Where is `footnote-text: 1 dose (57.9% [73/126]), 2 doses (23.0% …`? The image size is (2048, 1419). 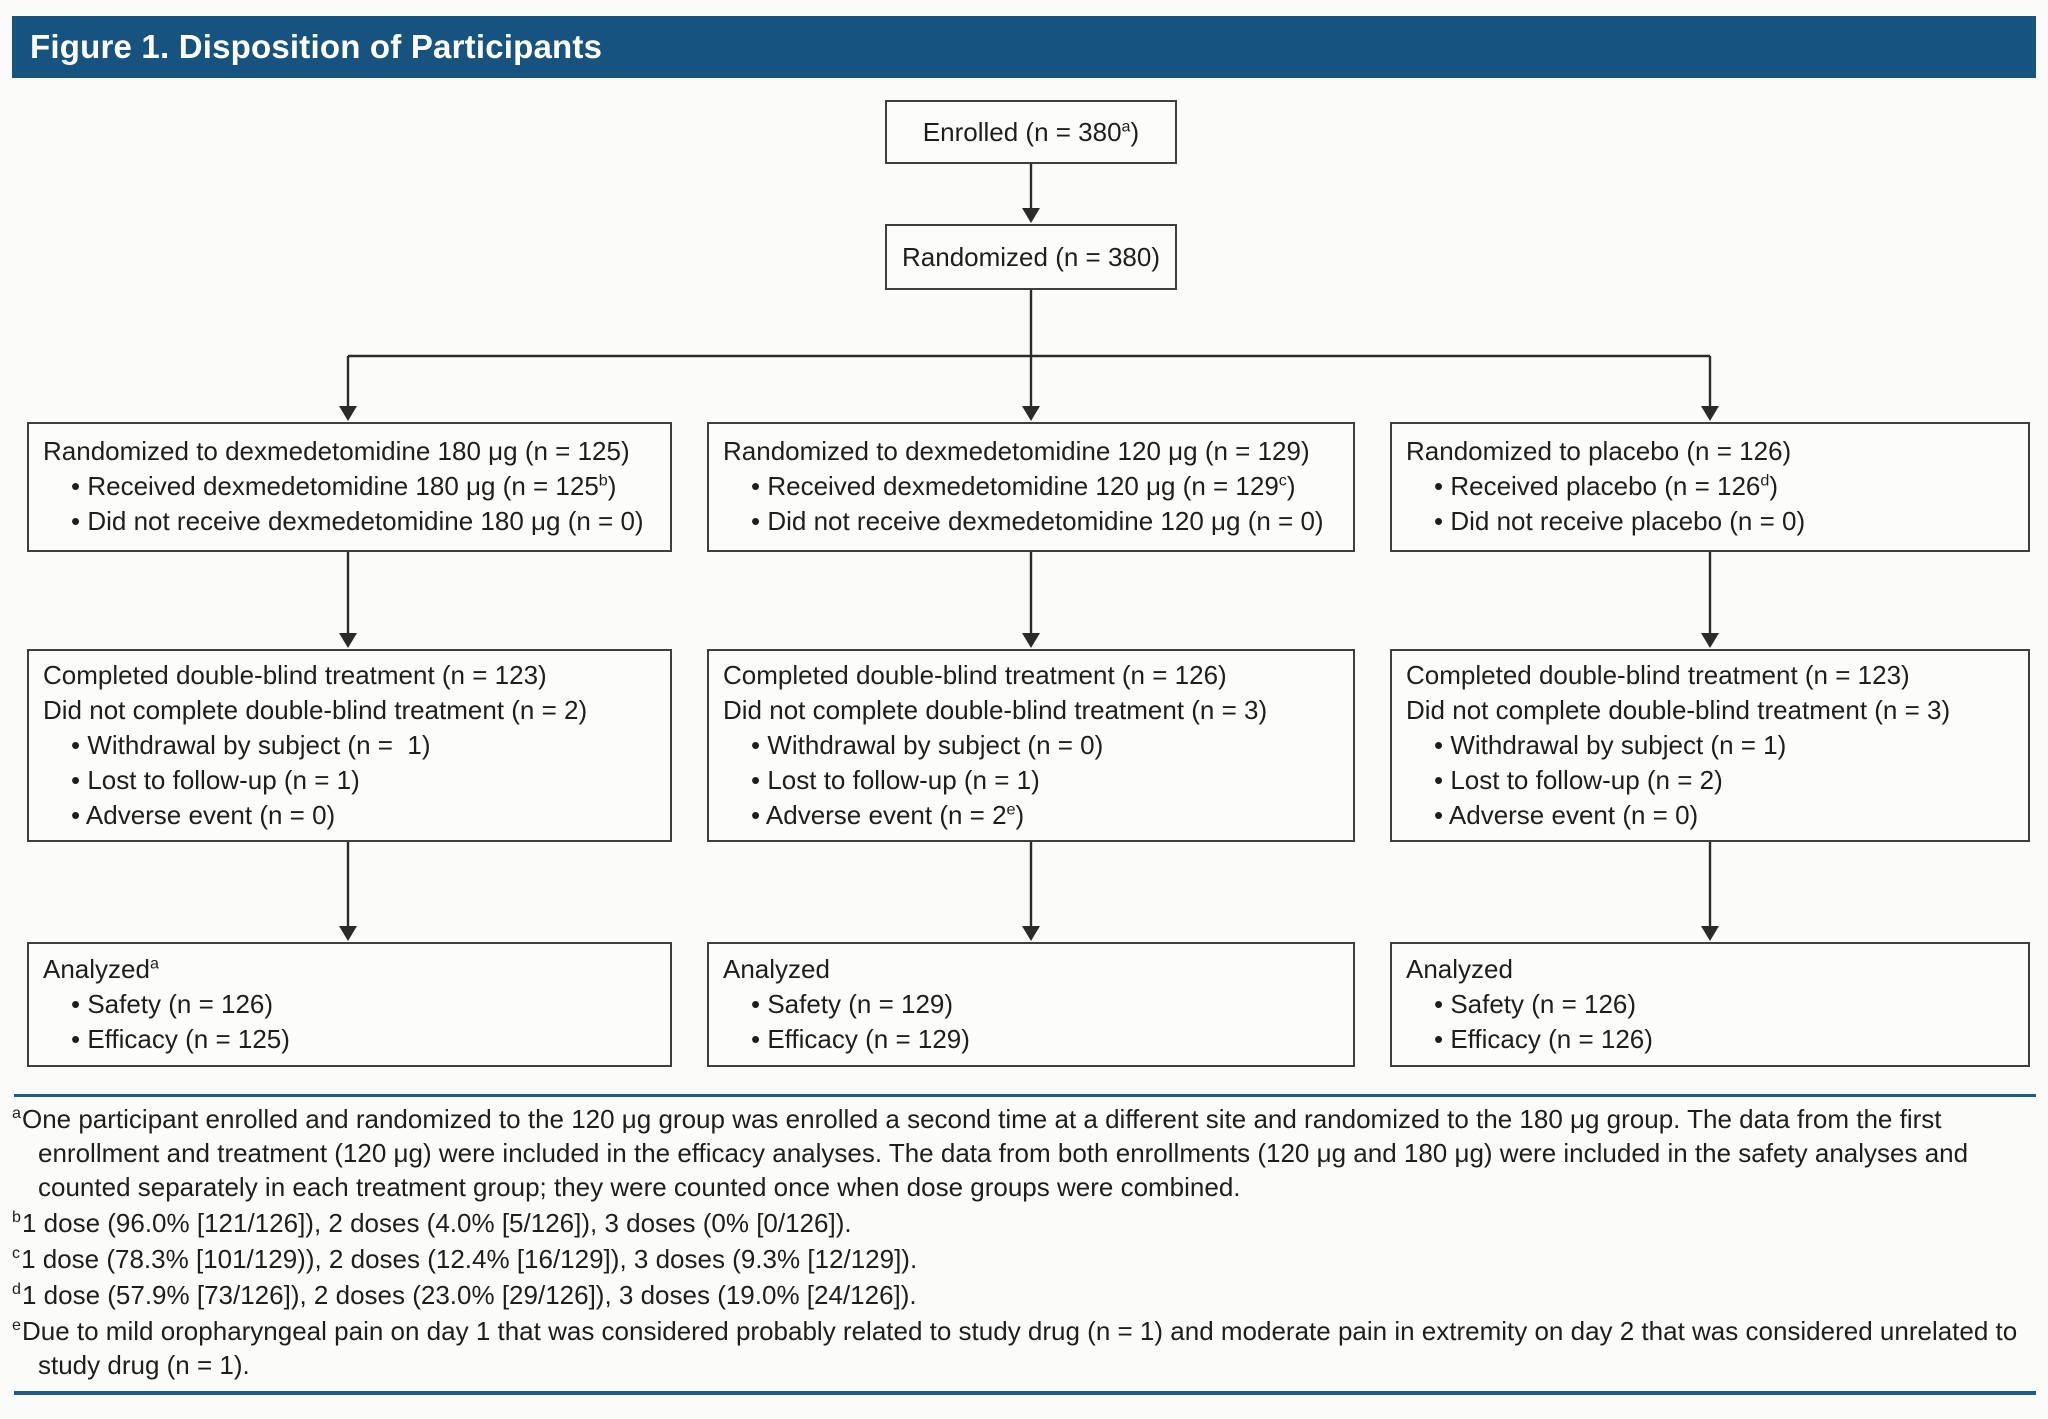 footnote-text: 1 dose (57.9% [73/126]), 2 doses (23.0% … is located at coordinates (469, 1295).